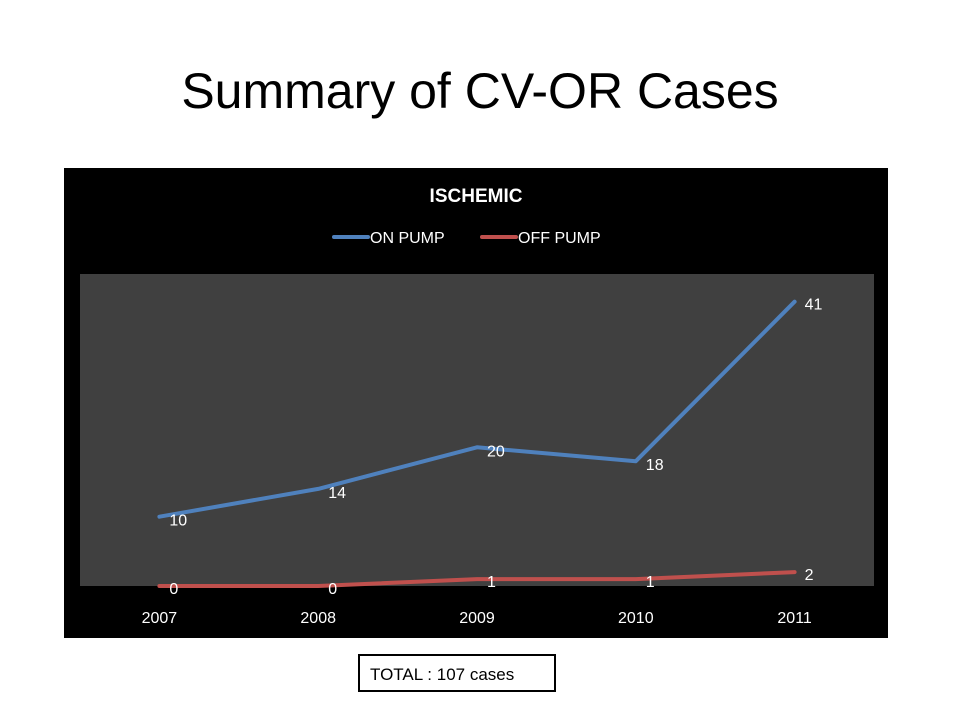  I want to click on data-label: 20, so click(496, 451).